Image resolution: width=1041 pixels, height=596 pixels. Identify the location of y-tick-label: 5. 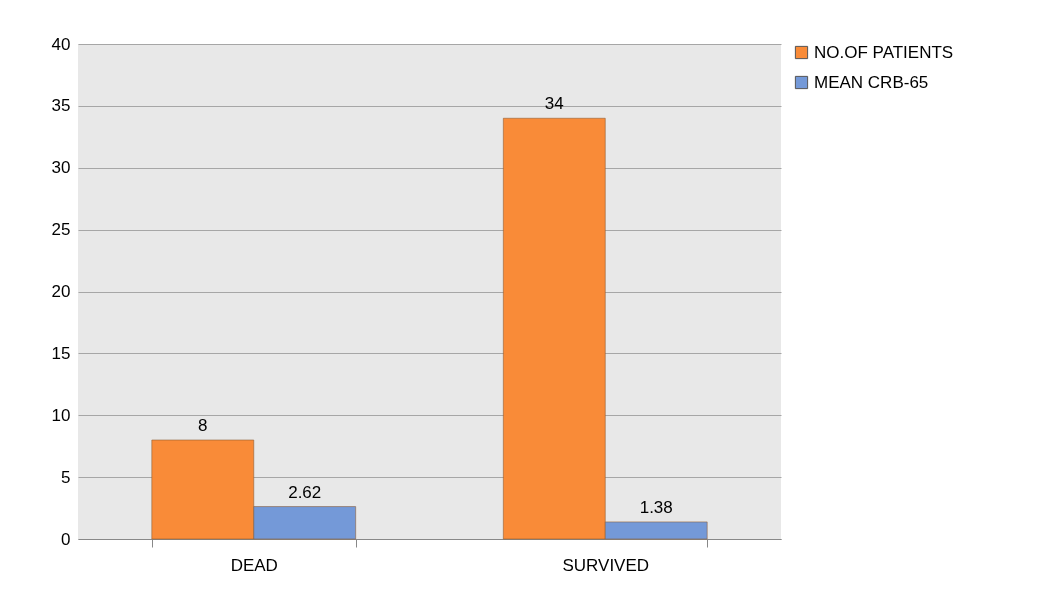
(66, 477).